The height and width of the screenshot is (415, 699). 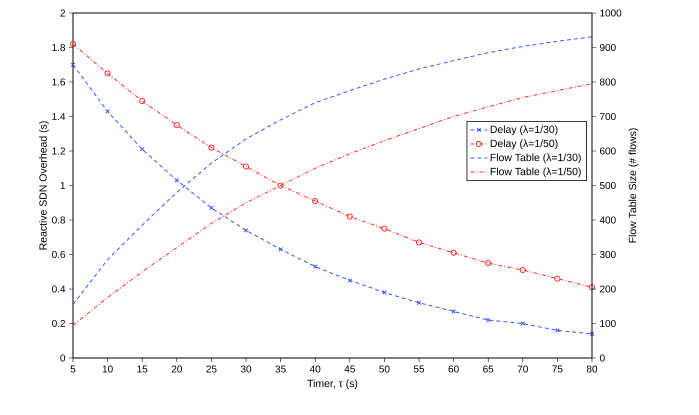 What do you see at coordinates (58, 151) in the screenshot?
I see `y-tick-label: 1.2` at bounding box center [58, 151].